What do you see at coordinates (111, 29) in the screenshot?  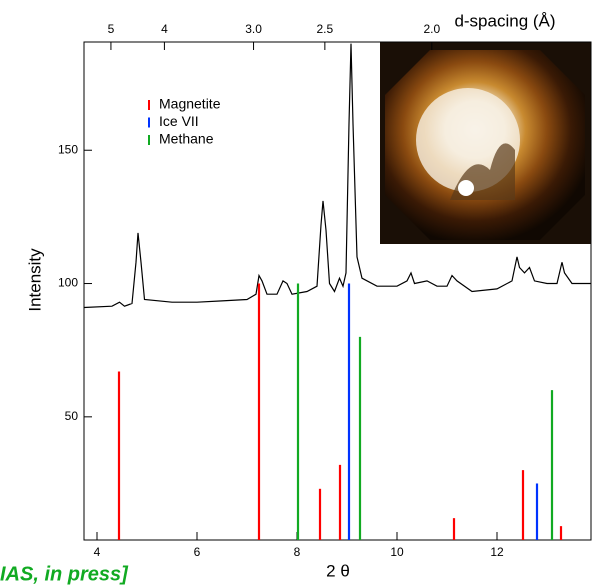 I see `x2-tick-label: 5` at bounding box center [111, 29].